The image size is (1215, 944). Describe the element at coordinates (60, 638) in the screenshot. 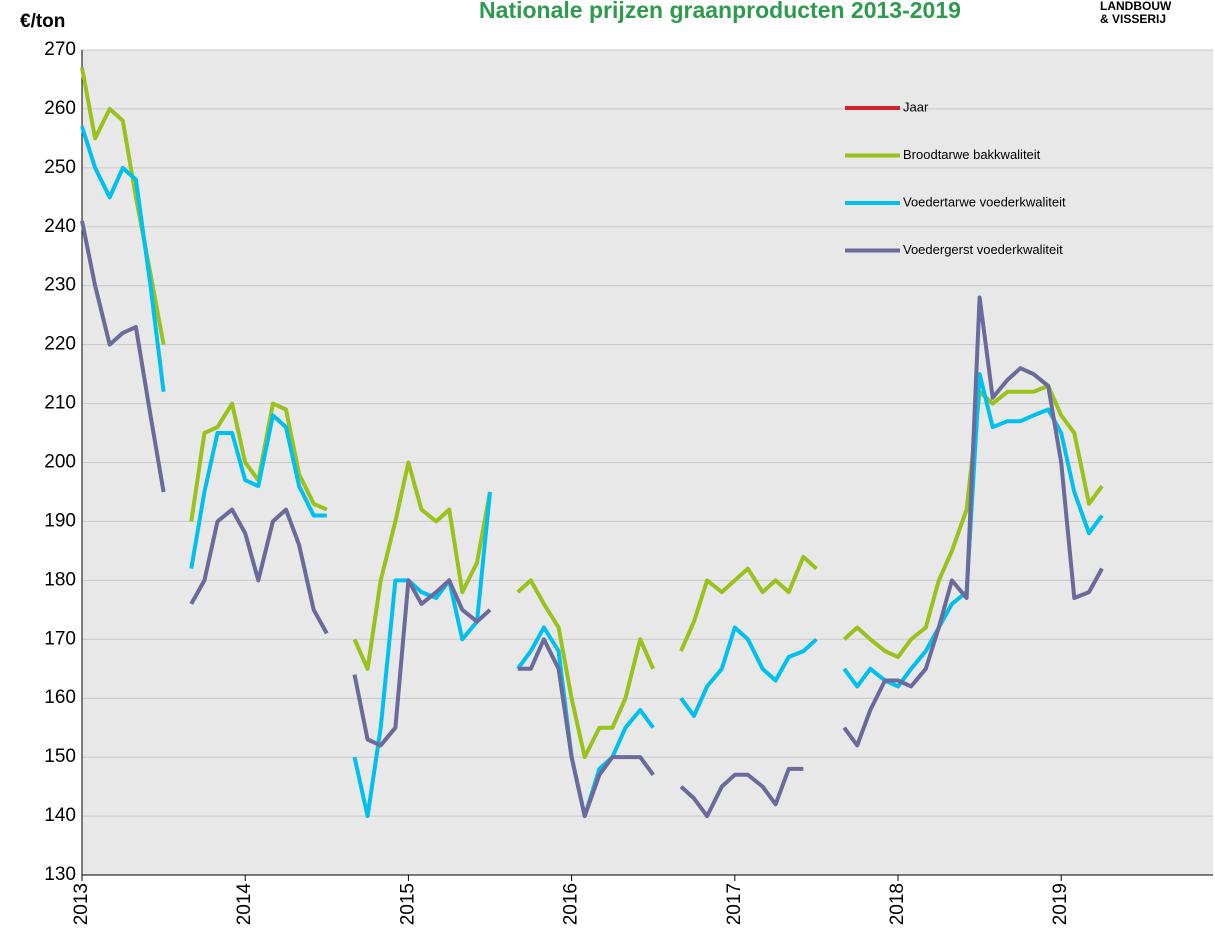

I see `y-tick-label: 170` at that location.